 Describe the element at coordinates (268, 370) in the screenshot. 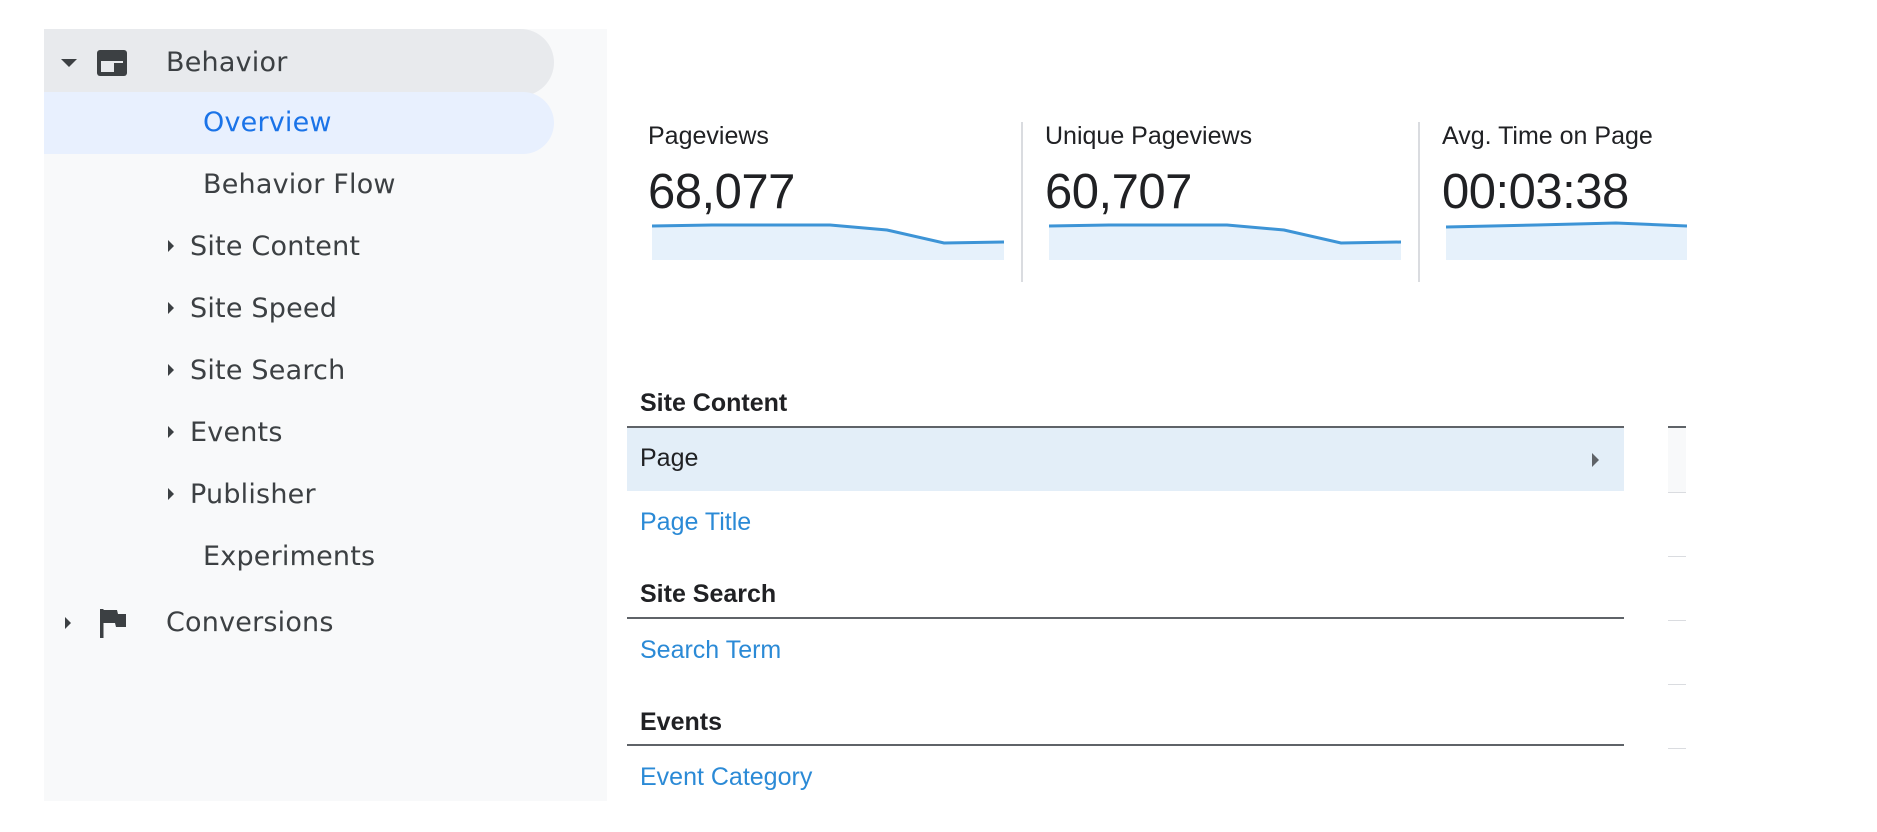

I see `sidebar-item-label: Site Search` at that location.